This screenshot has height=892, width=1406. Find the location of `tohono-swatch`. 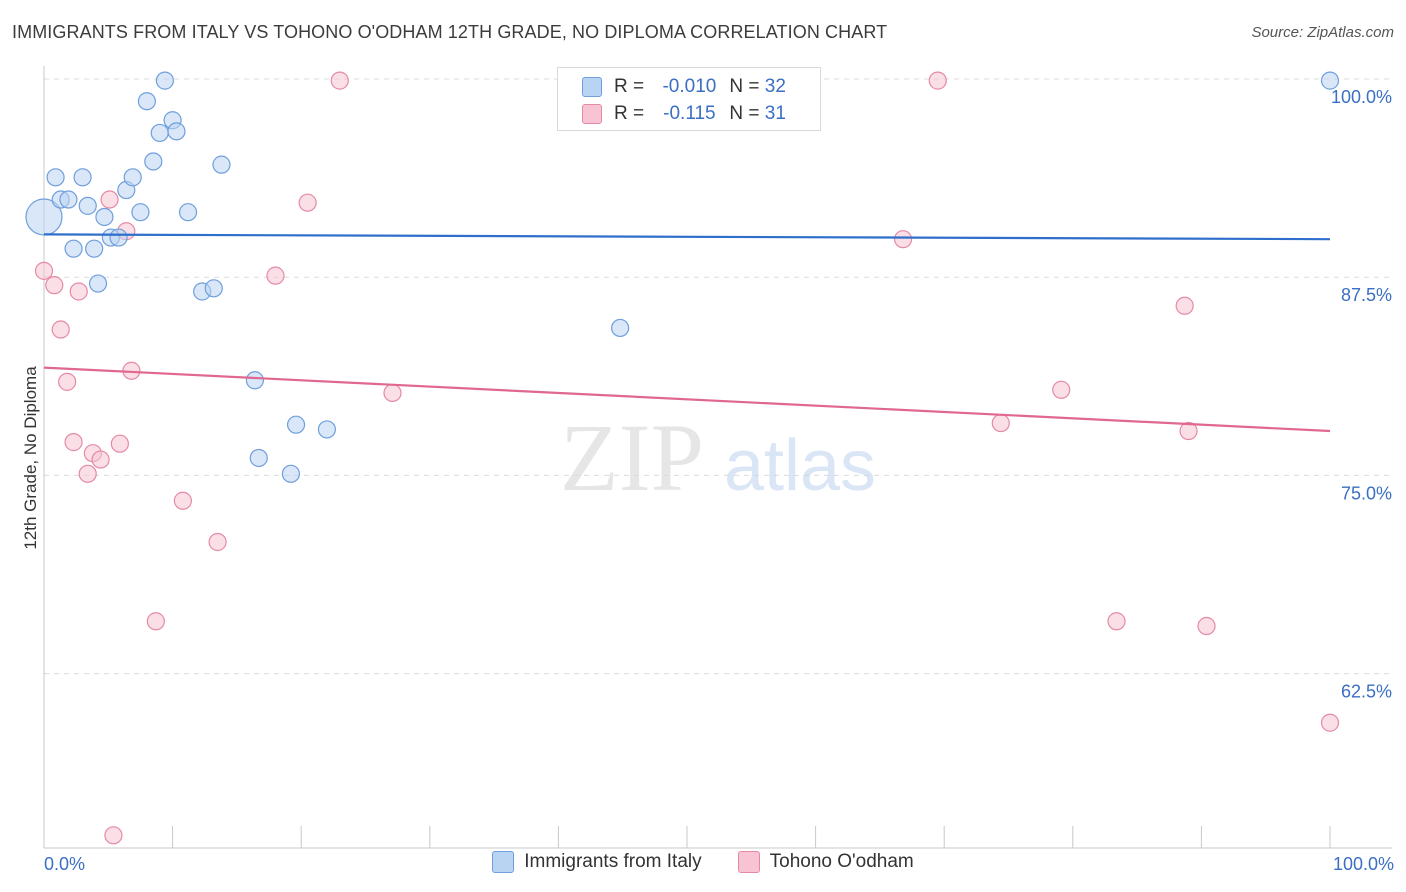

tohono-swatch is located at coordinates (592, 114).